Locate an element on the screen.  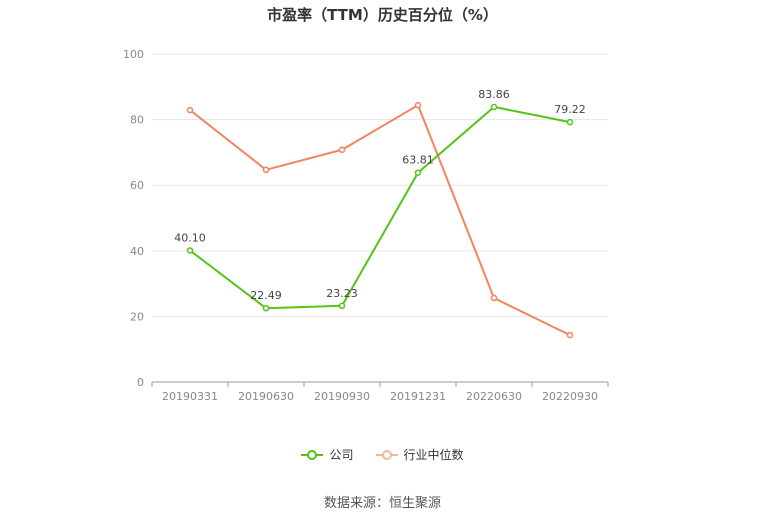
chart-title: 市盈率（TTM）历史百分位（%） is located at coordinates (382, 15).